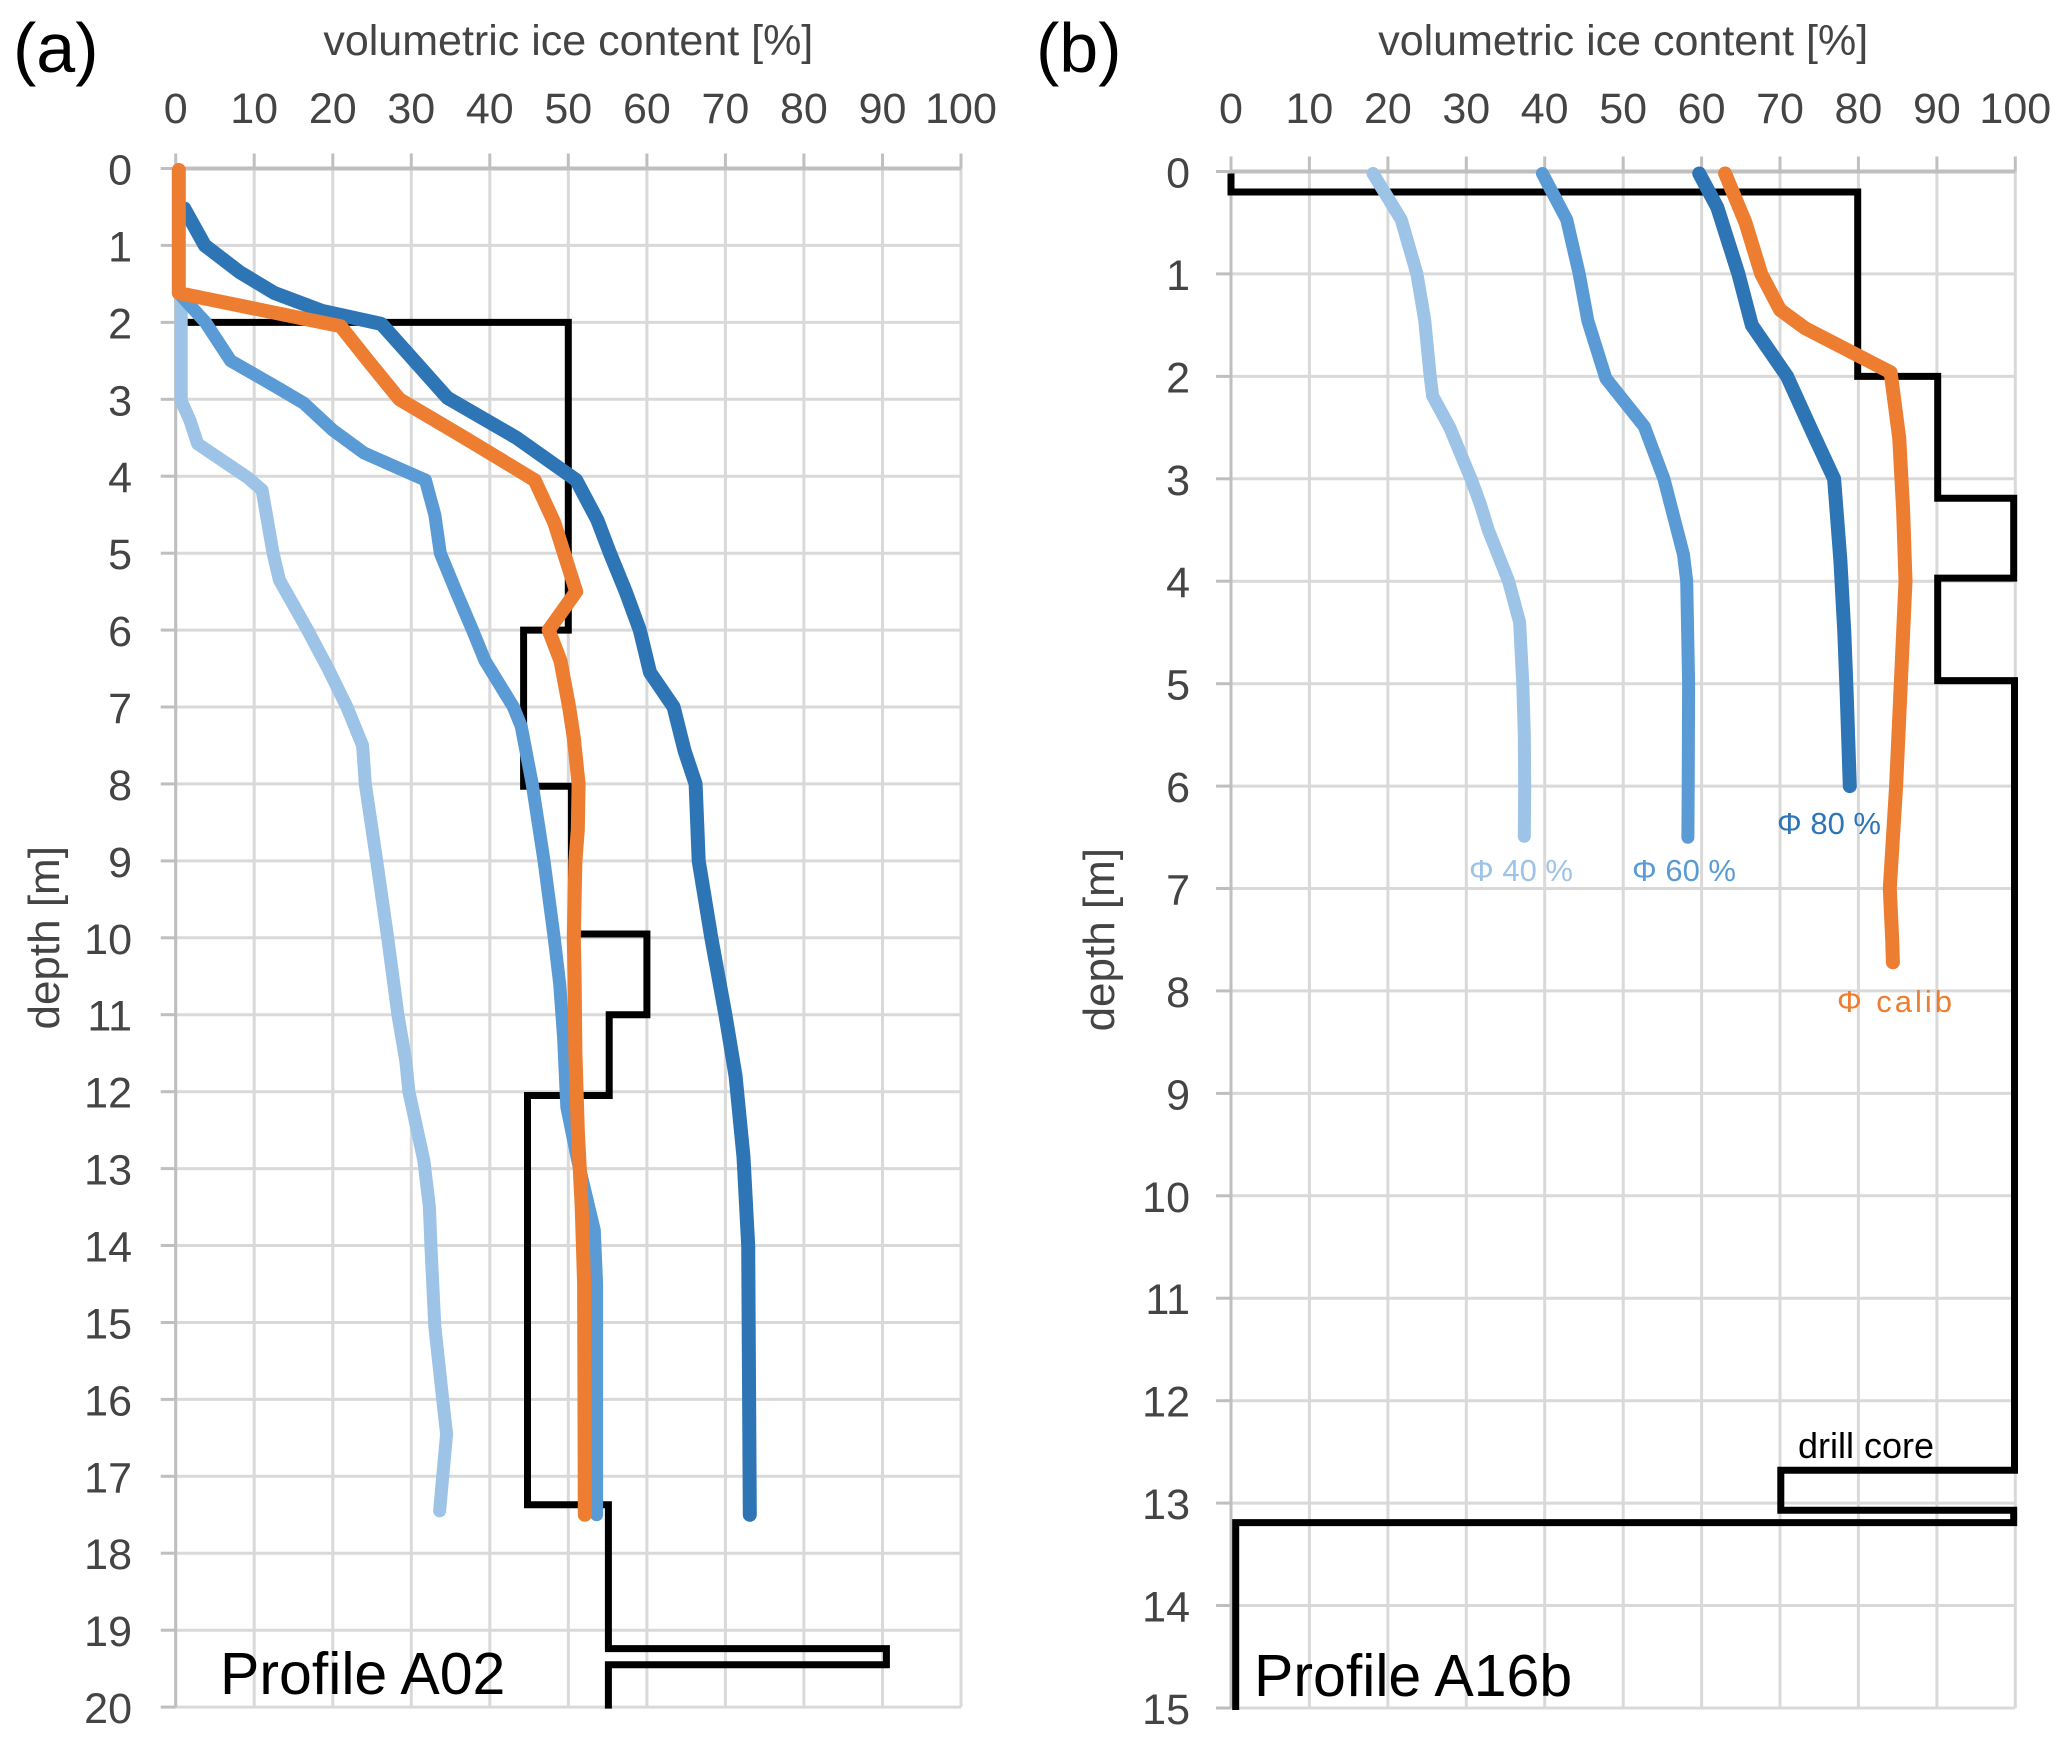 This screenshot has width=2067, height=1742. Describe the element at coordinates (108, 1478) in the screenshot. I see `svg-text: 17` at that location.